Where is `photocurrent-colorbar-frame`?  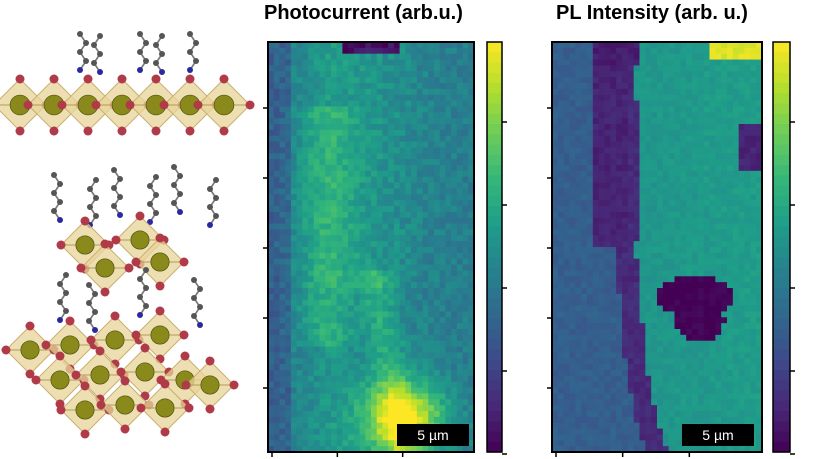
photocurrent-colorbar-frame is located at coordinates (494, 247).